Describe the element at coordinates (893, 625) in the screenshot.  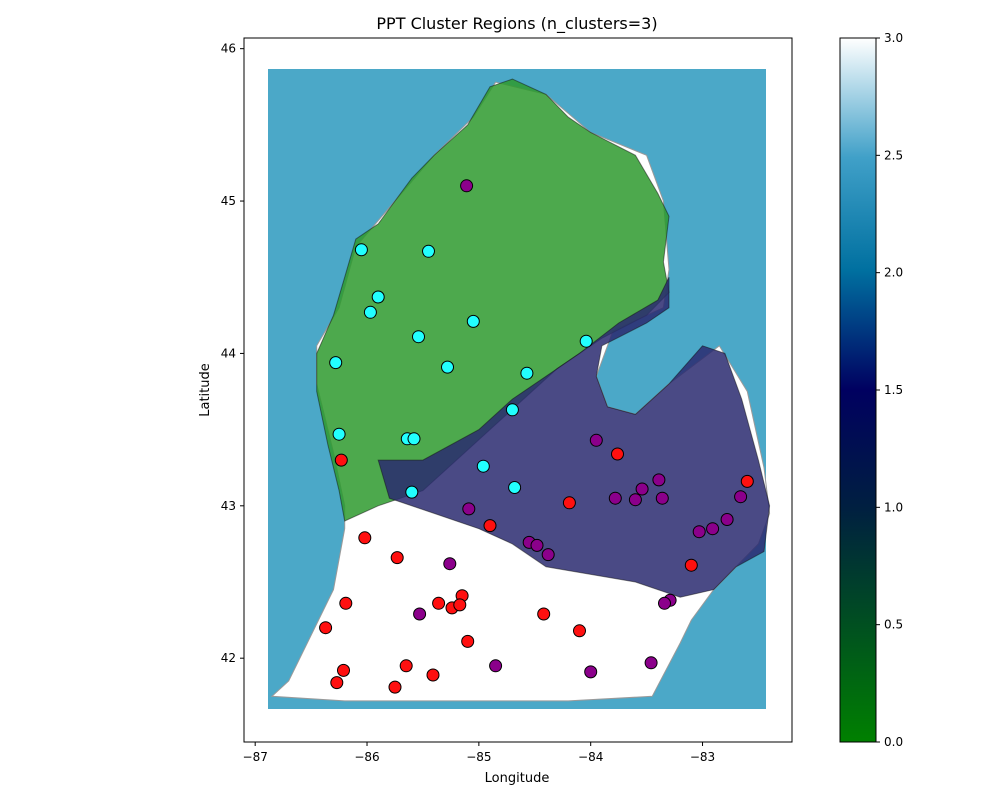
I see `colorbar-tick-label: 0.5` at that location.